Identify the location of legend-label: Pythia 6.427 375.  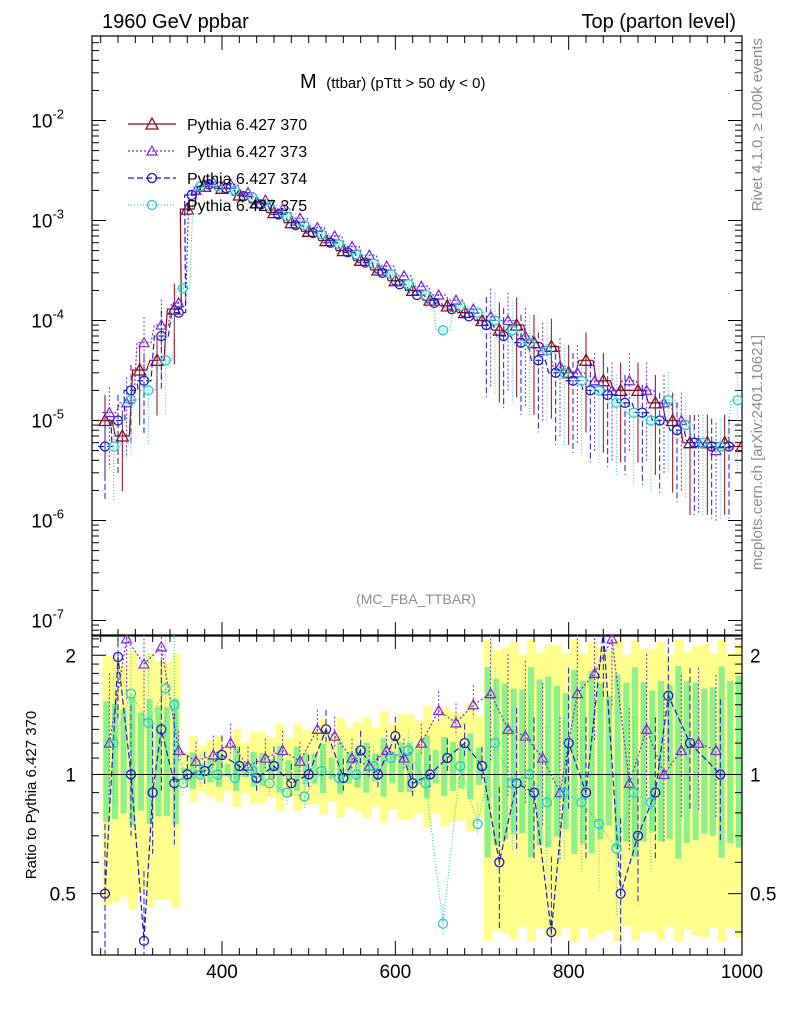
(247, 206).